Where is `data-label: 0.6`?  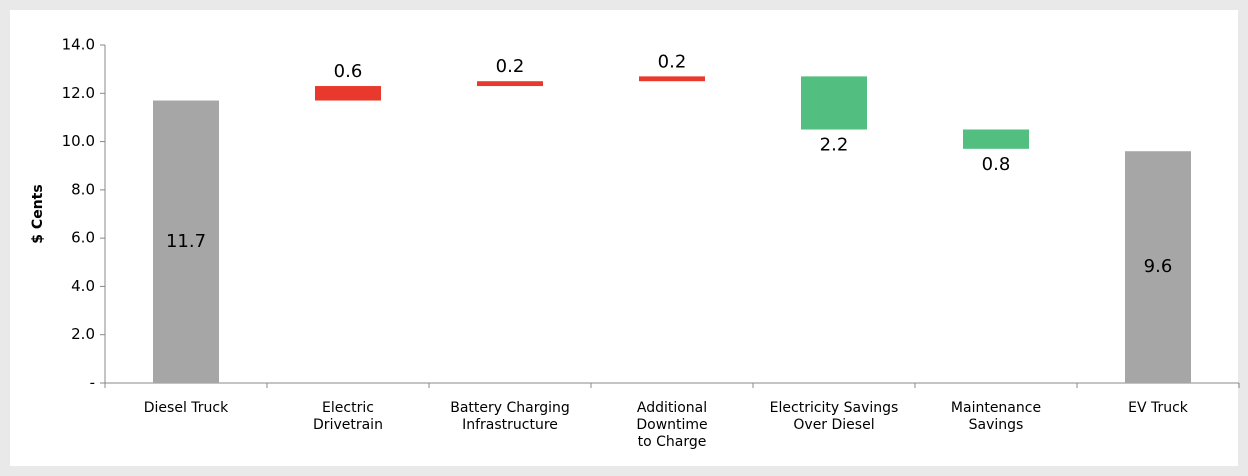
data-label: 0.6 is located at coordinates (348, 71).